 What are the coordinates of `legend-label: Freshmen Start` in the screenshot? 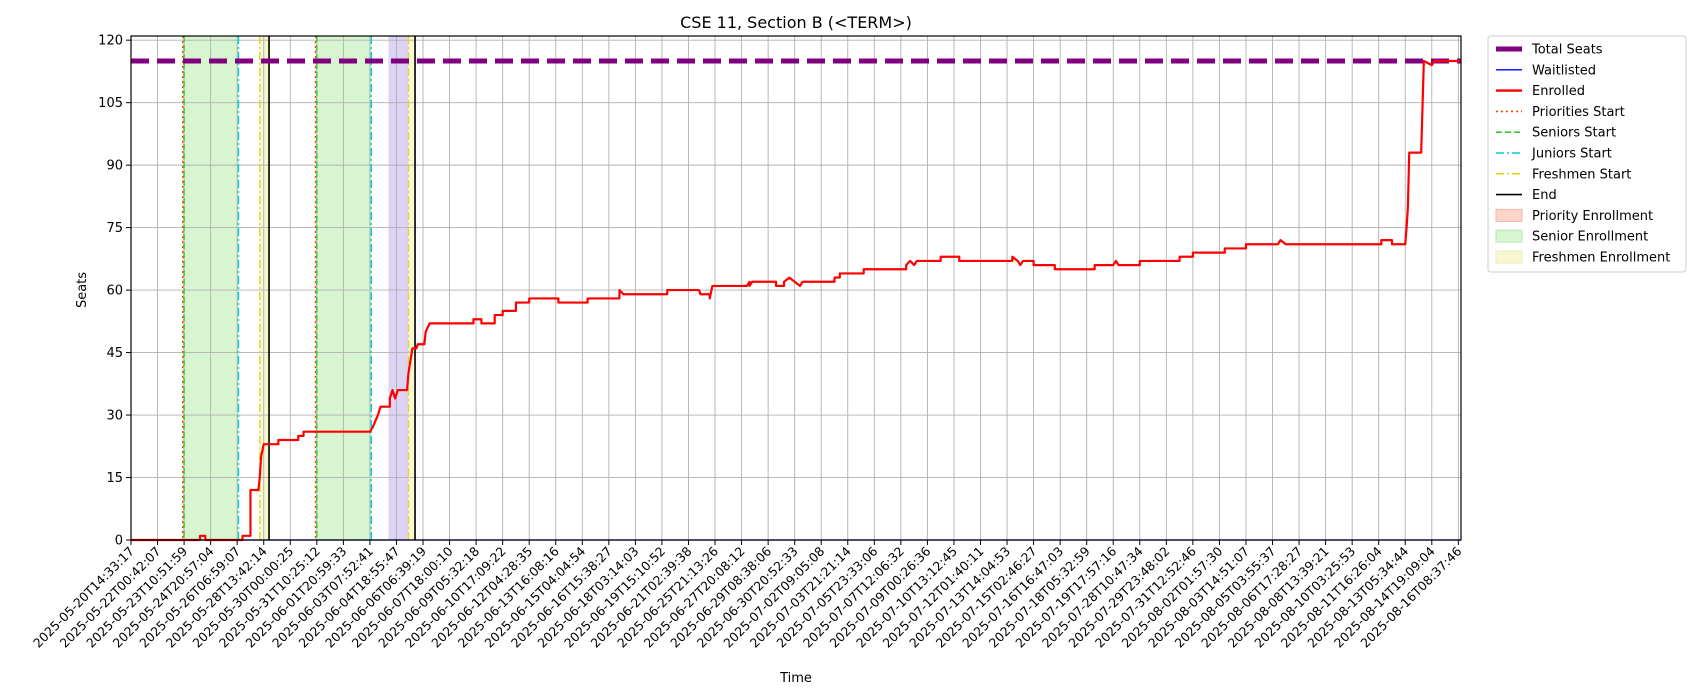 It's located at (1581, 174).